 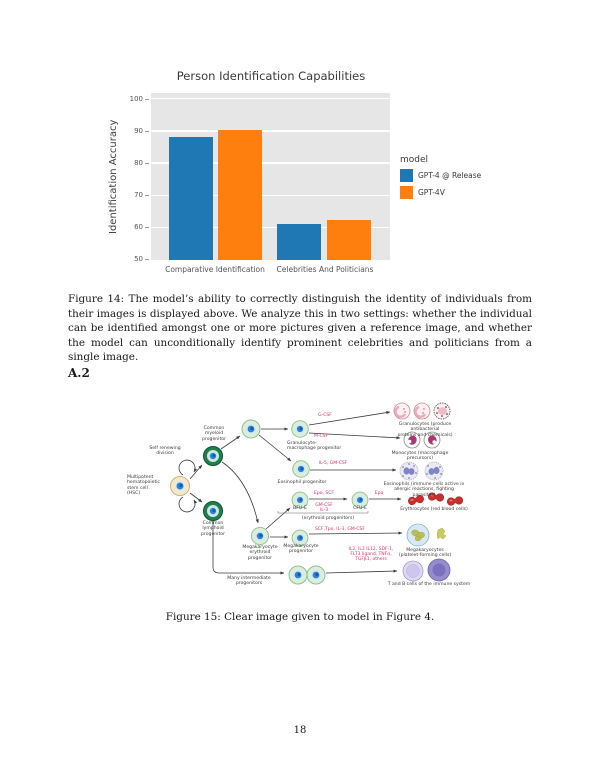 I want to click on chart-legend: model GPT-4 @ Release GPT-4V, so click(x=460, y=177).